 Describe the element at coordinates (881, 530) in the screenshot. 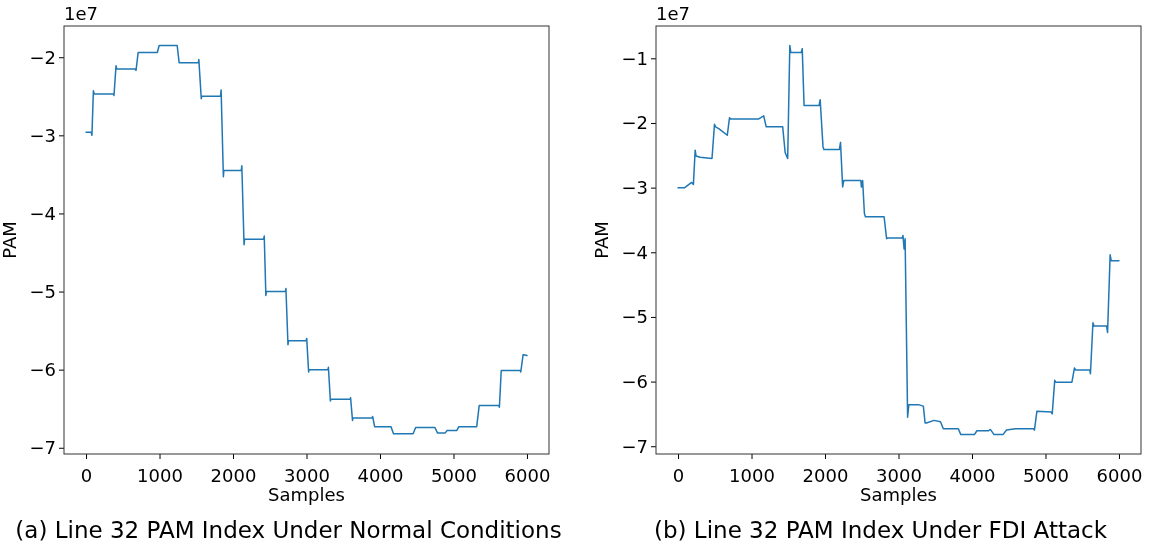

I see `text: (b) Line 32 PAM Index Under FDI Attack` at that location.